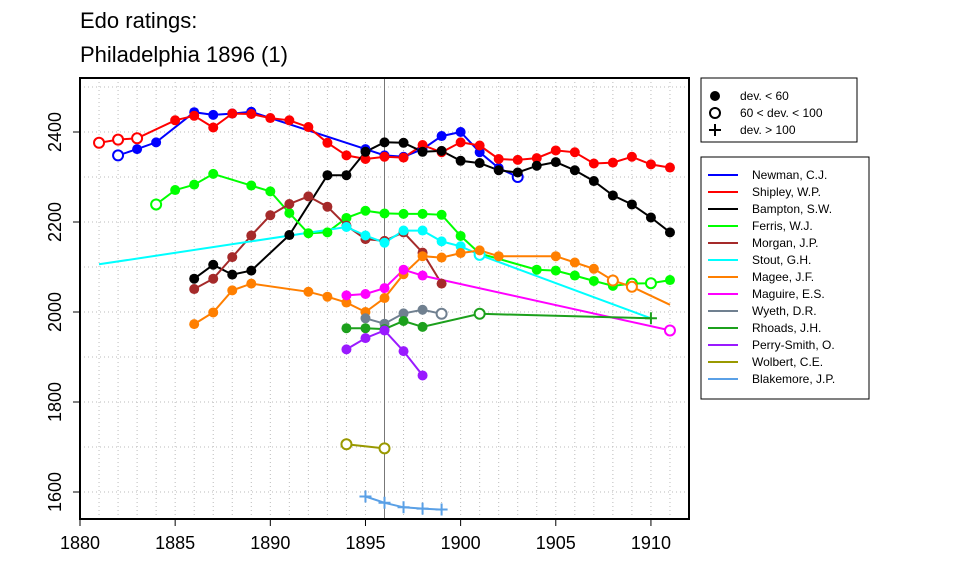 This screenshot has width=960, height=576. Describe the element at coordinates (781, 113) in the screenshot. I see `legend-marker-label: 60 < dev. < 100` at that location.